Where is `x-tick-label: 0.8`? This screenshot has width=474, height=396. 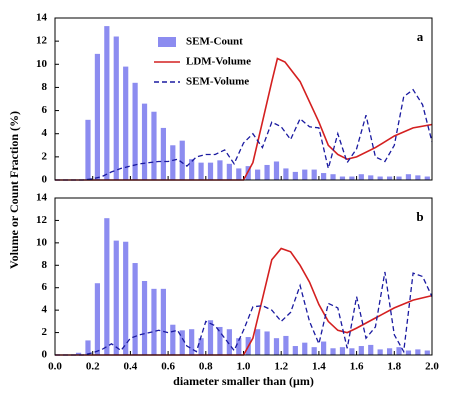 x-tick-label: 0.8 is located at coordinates (206, 367).